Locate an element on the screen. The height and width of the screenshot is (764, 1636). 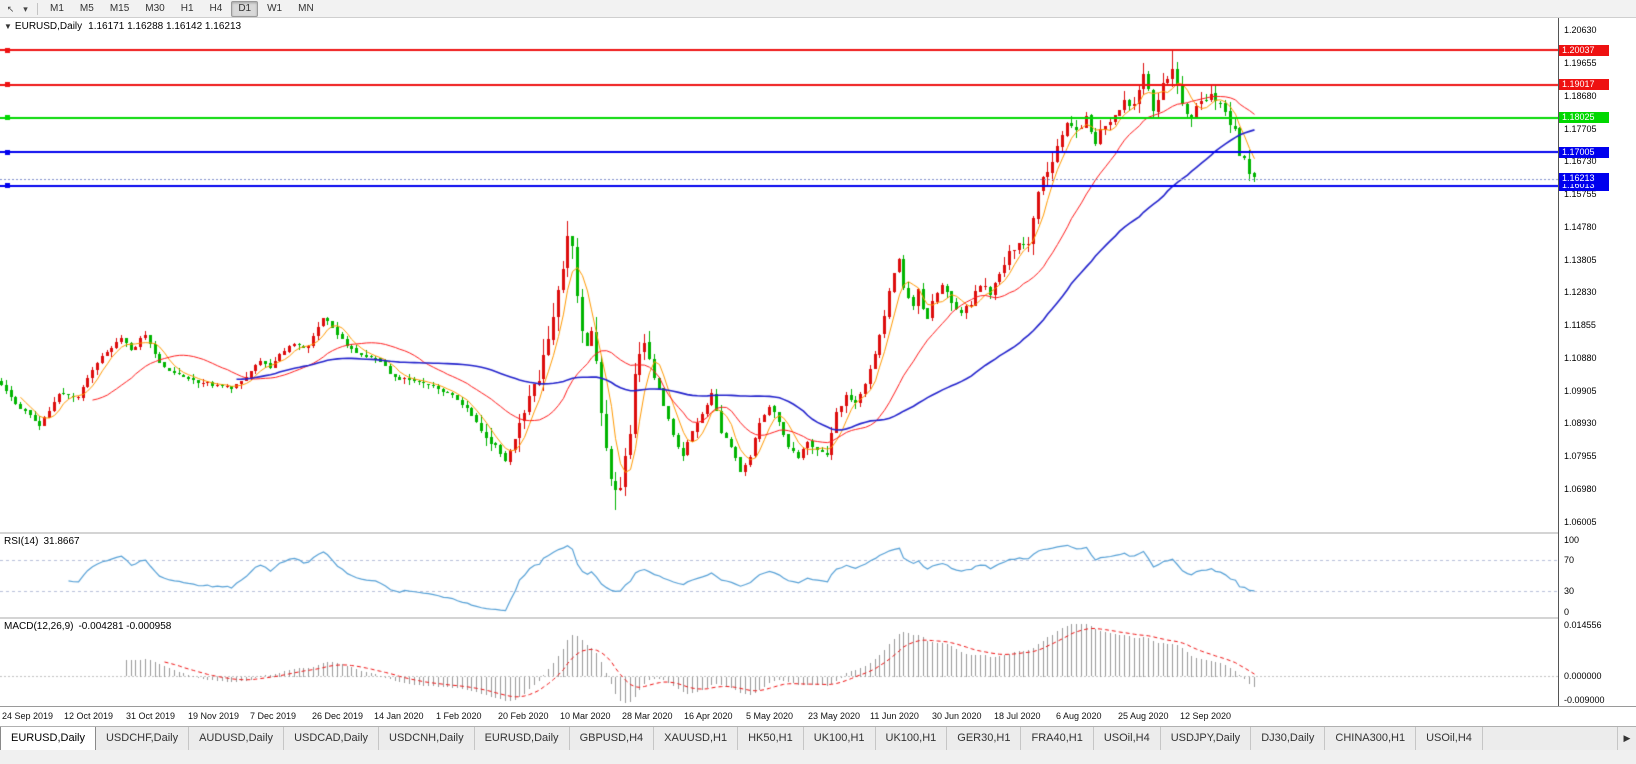
chart-tab-hk50-h1: HK50,H1 is located at coordinates (771, 738).